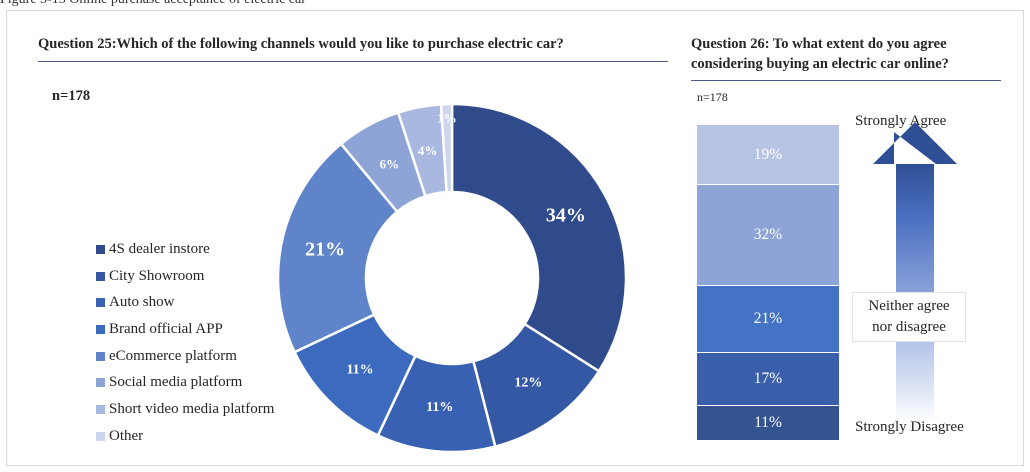 The width and height of the screenshot is (1030, 472). What do you see at coordinates (909, 306) in the screenshot?
I see `scale-label-neutral-line1: Neither agree` at bounding box center [909, 306].